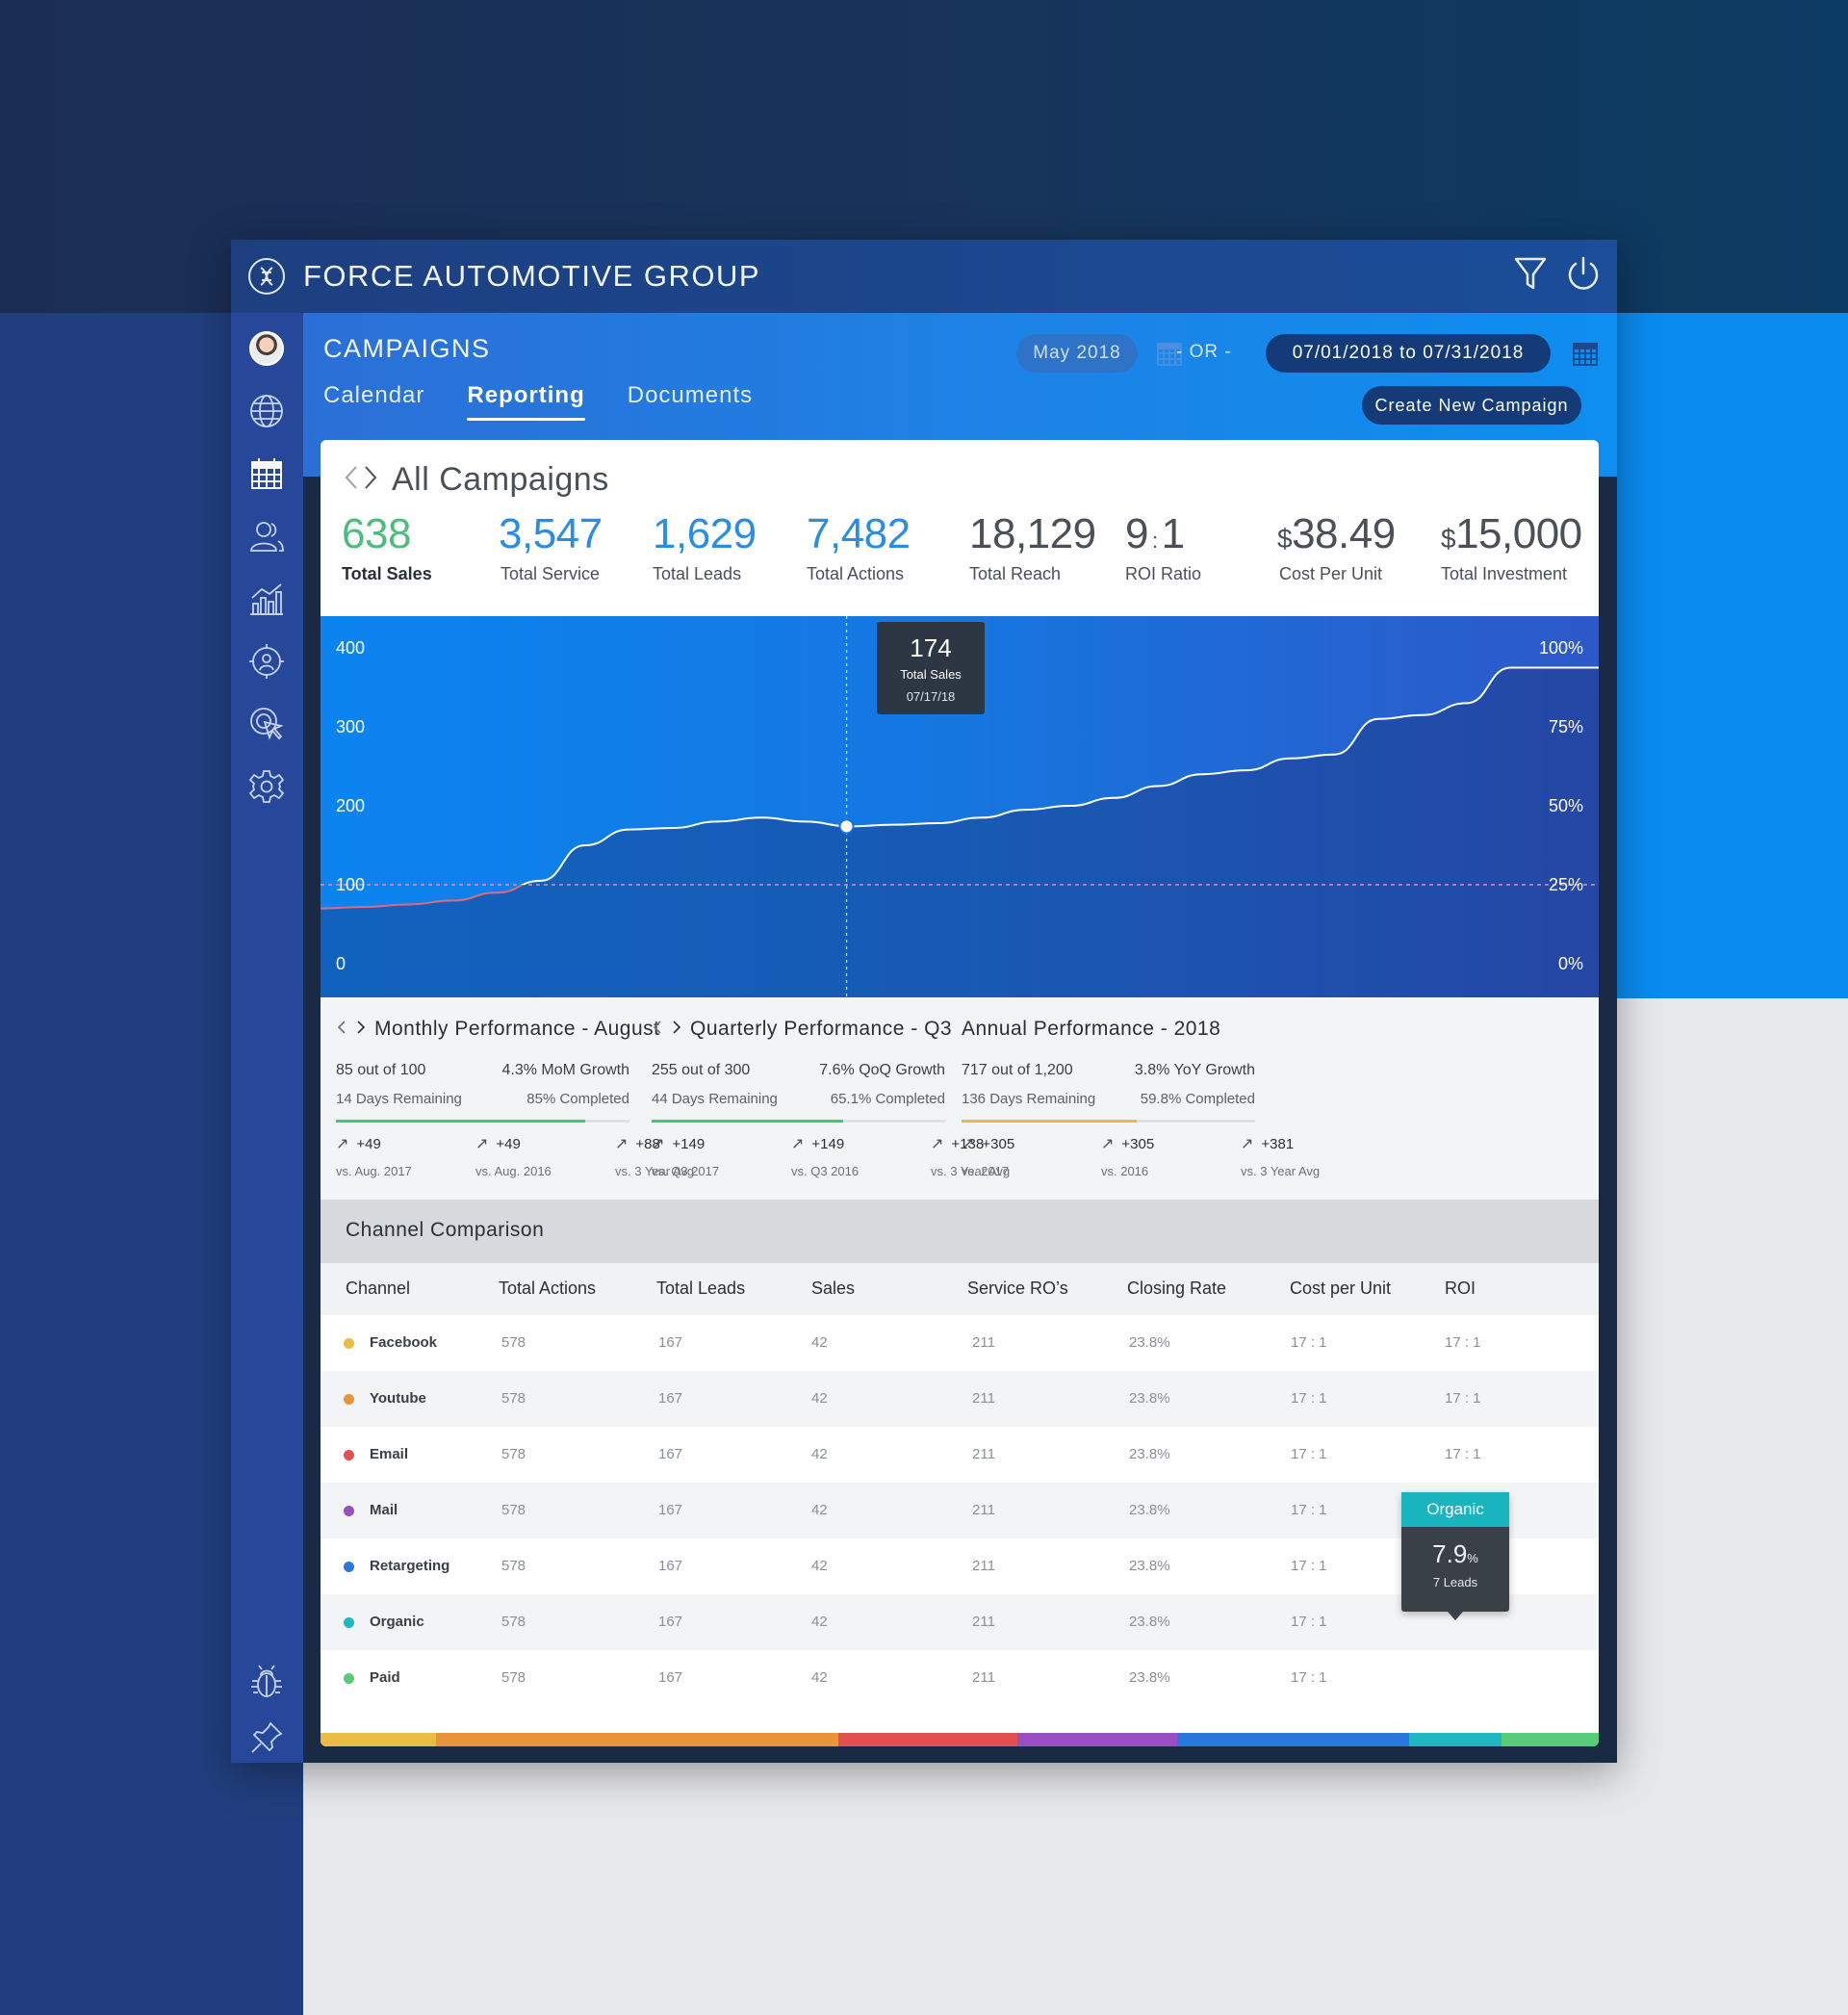 The height and width of the screenshot is (2015, 1848). I want to click on stat-value: 7,482, so click(859, 534).